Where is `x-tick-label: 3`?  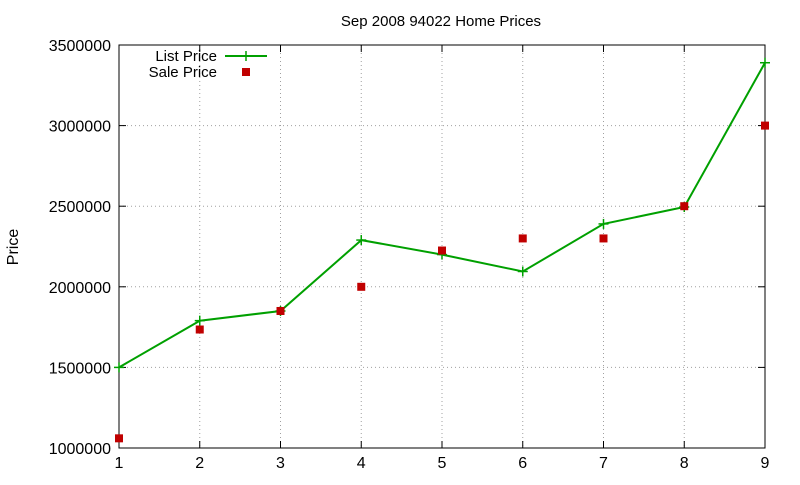 x-tick-label: 3 is located at coordinates (280, 463).